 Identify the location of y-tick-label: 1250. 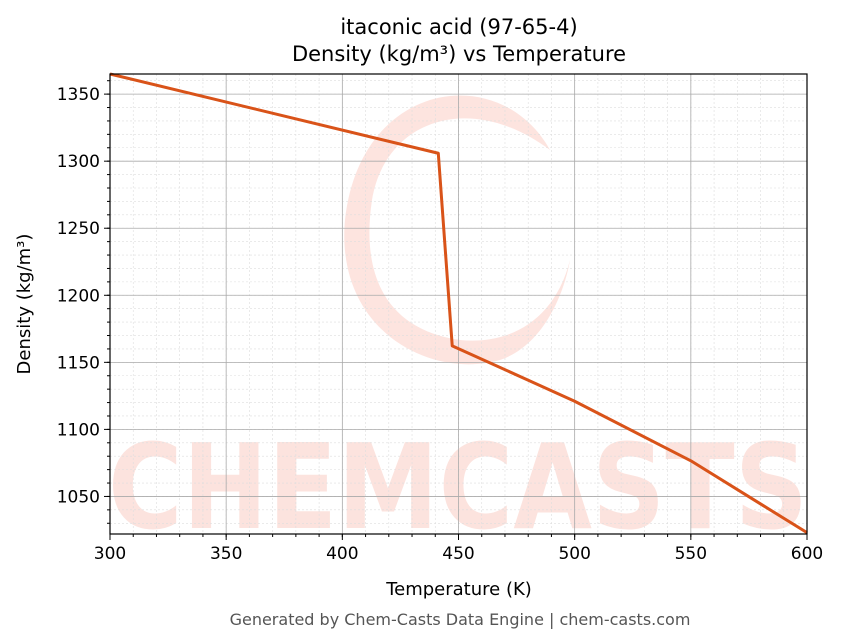
(78, 229).